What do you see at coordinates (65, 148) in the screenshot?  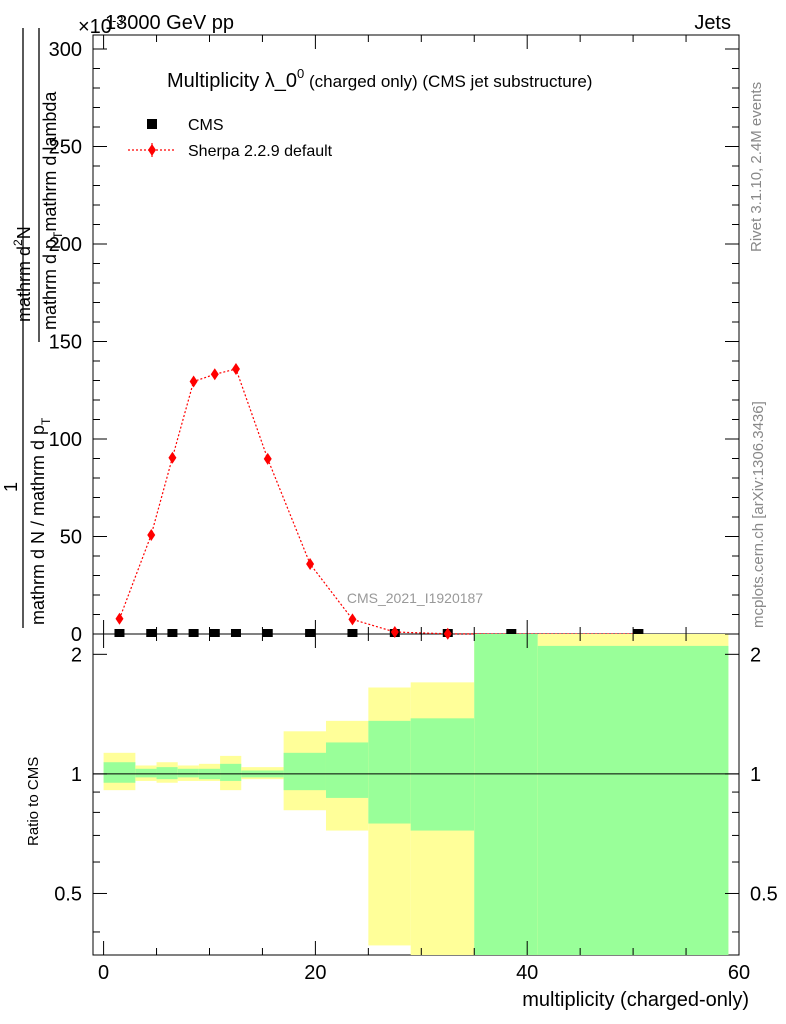 I see `main-y-tick-label: 250` at bounding box center [65, 148].